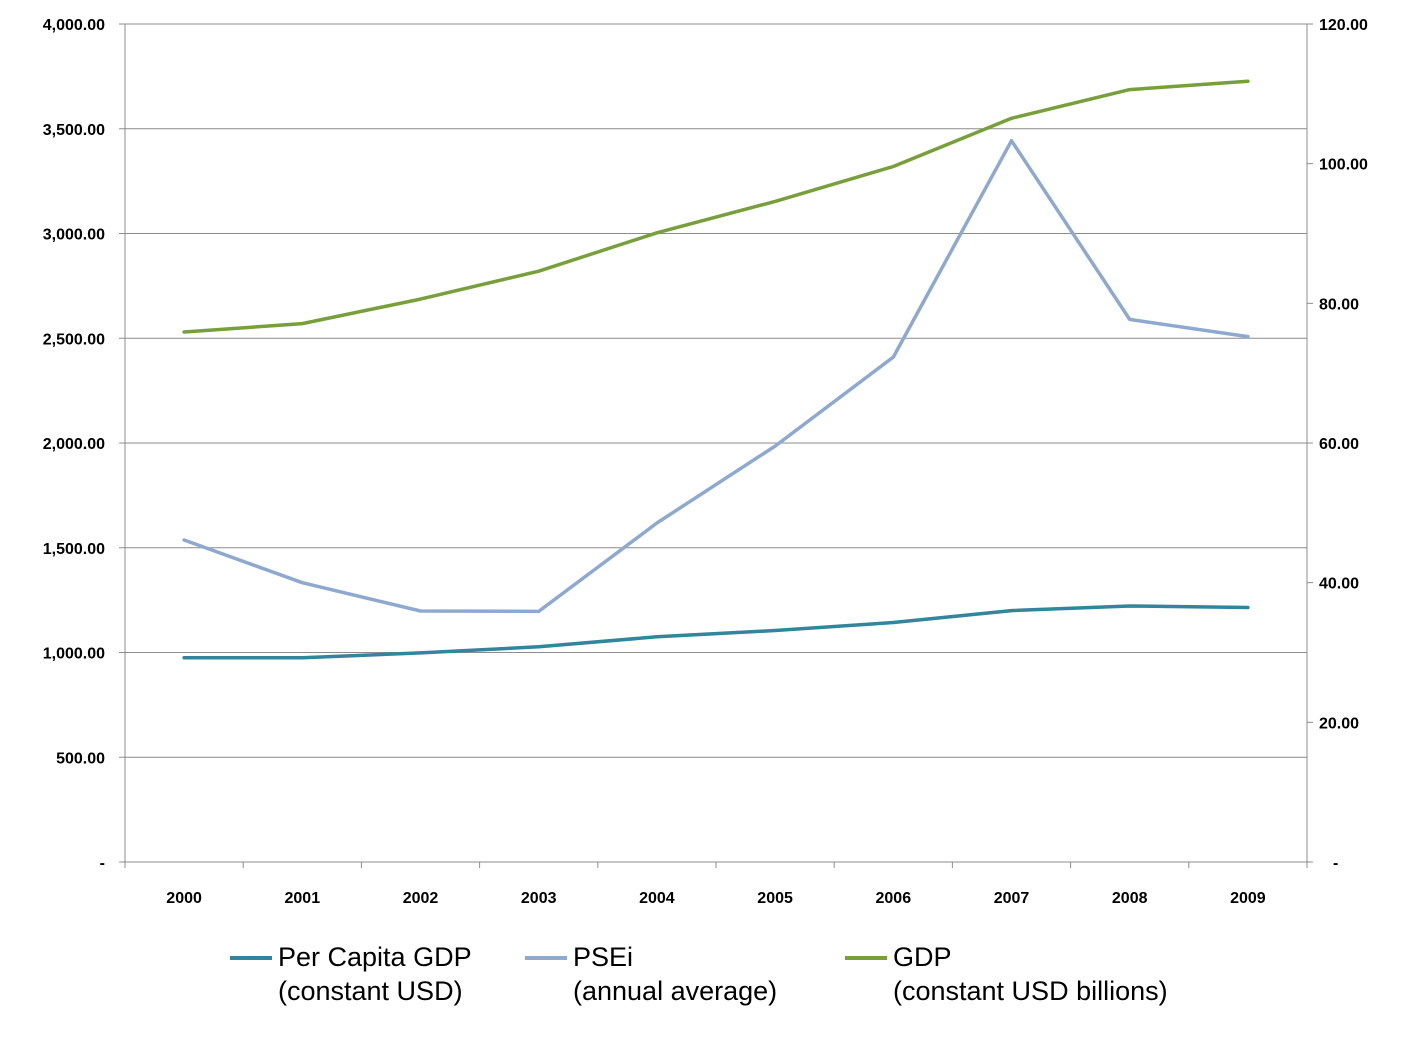 This screenshot has width=1420, height=1037. What do you see at coordinates (675, 974) in the screenshot?
I see `legend-label-psei: PSEi (annual average)` at bounding box center [675, 974].